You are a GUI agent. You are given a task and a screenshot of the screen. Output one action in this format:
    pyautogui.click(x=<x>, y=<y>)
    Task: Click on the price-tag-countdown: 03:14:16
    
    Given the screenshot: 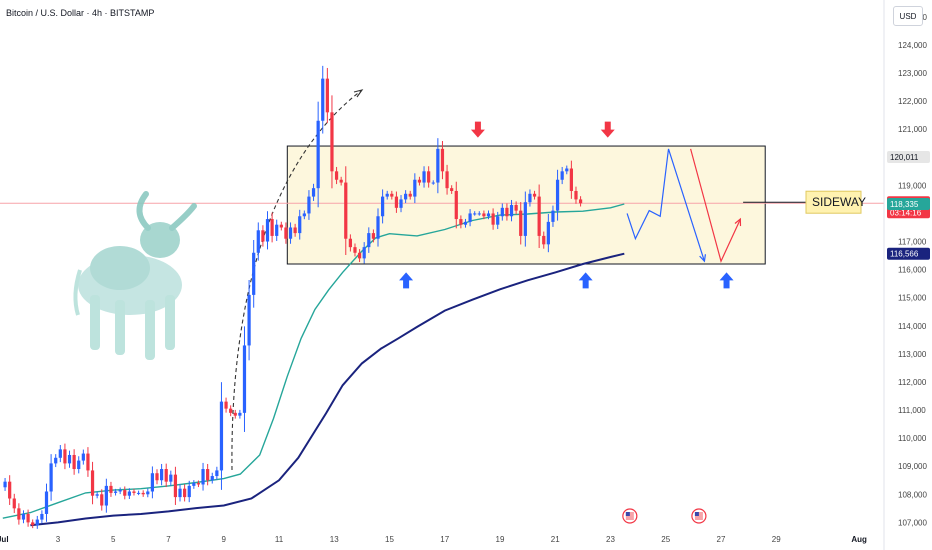 What is the action you would take?
    pyautogui.click(x=906, y=212)
    